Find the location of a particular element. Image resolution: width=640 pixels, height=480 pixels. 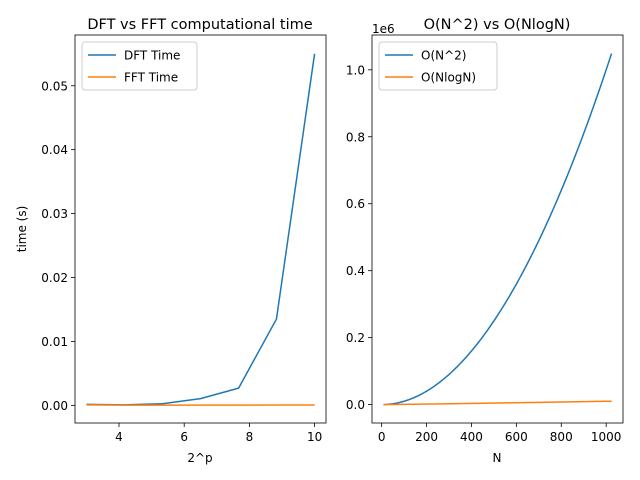

right-x-tick-label: 1000 is located at coordinates (606, 437).